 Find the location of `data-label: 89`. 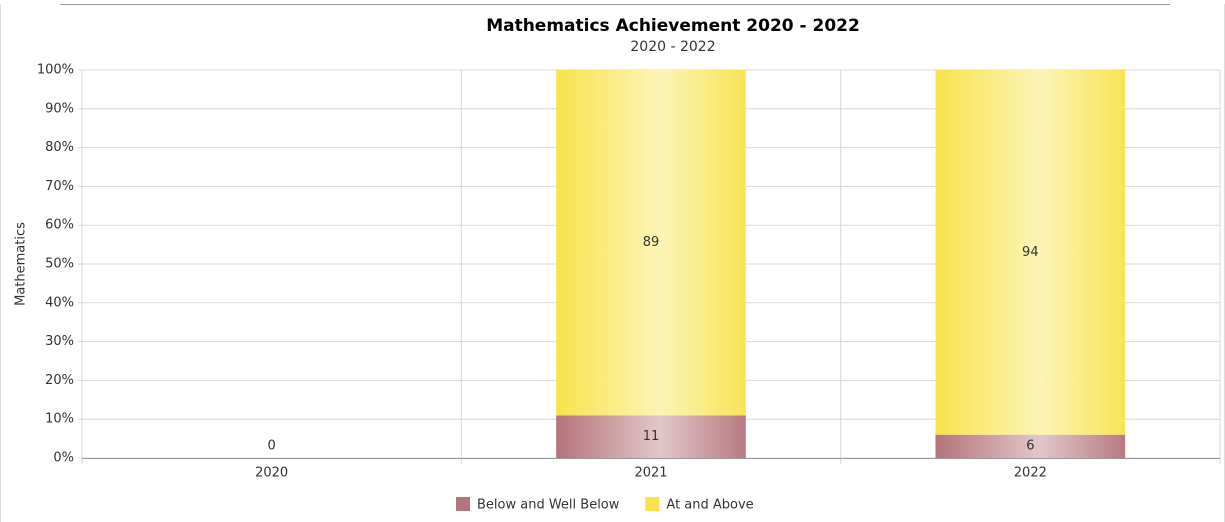

data-label: 89 is located at coordinates (651, 242).